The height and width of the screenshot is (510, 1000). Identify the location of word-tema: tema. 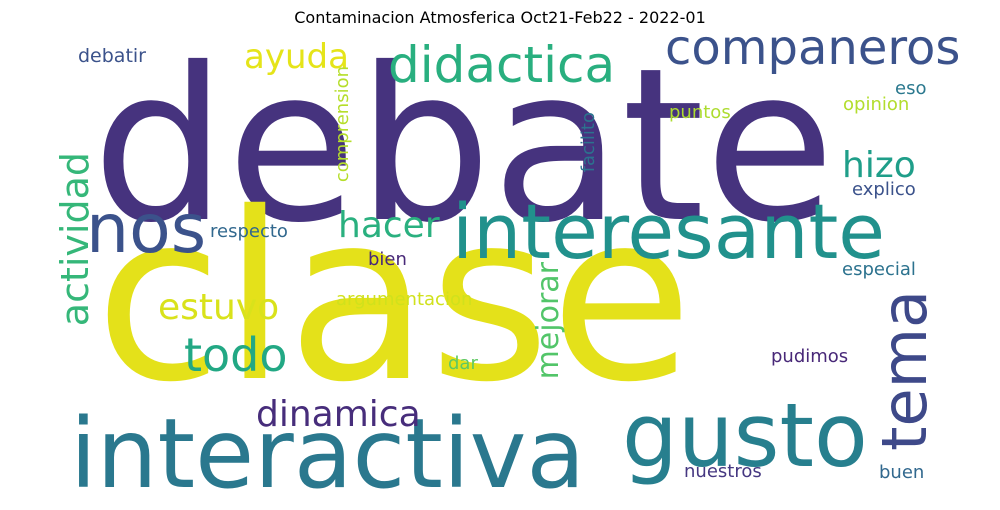
(904, 370).